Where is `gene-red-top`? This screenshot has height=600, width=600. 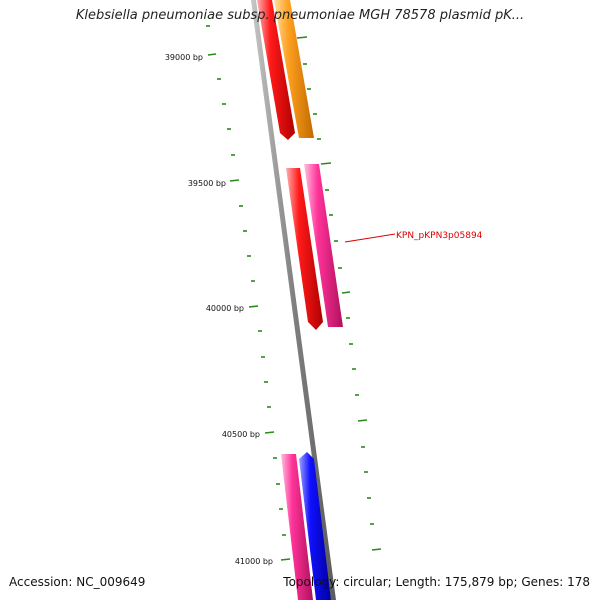 gene-red-top is located at coordinates (276, 70).